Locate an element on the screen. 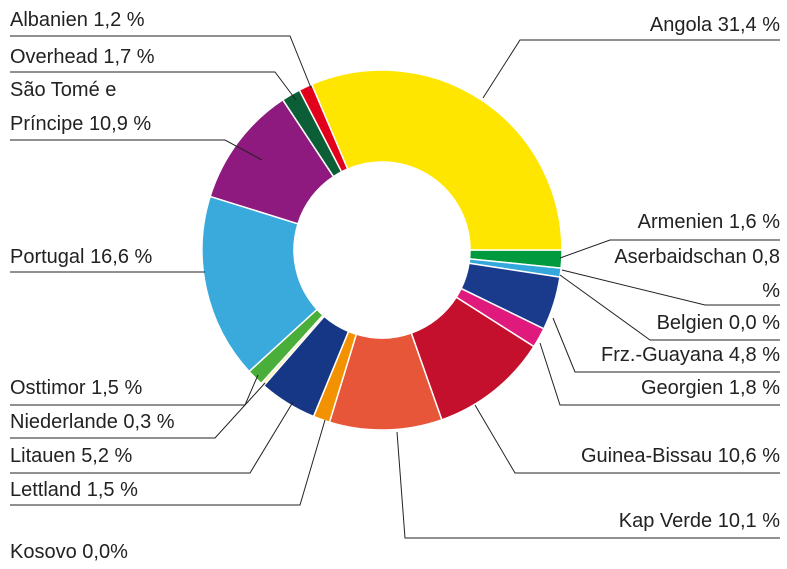 The image size is (787, 569). value-label: 0,0% is located at coordinates (105, 552).